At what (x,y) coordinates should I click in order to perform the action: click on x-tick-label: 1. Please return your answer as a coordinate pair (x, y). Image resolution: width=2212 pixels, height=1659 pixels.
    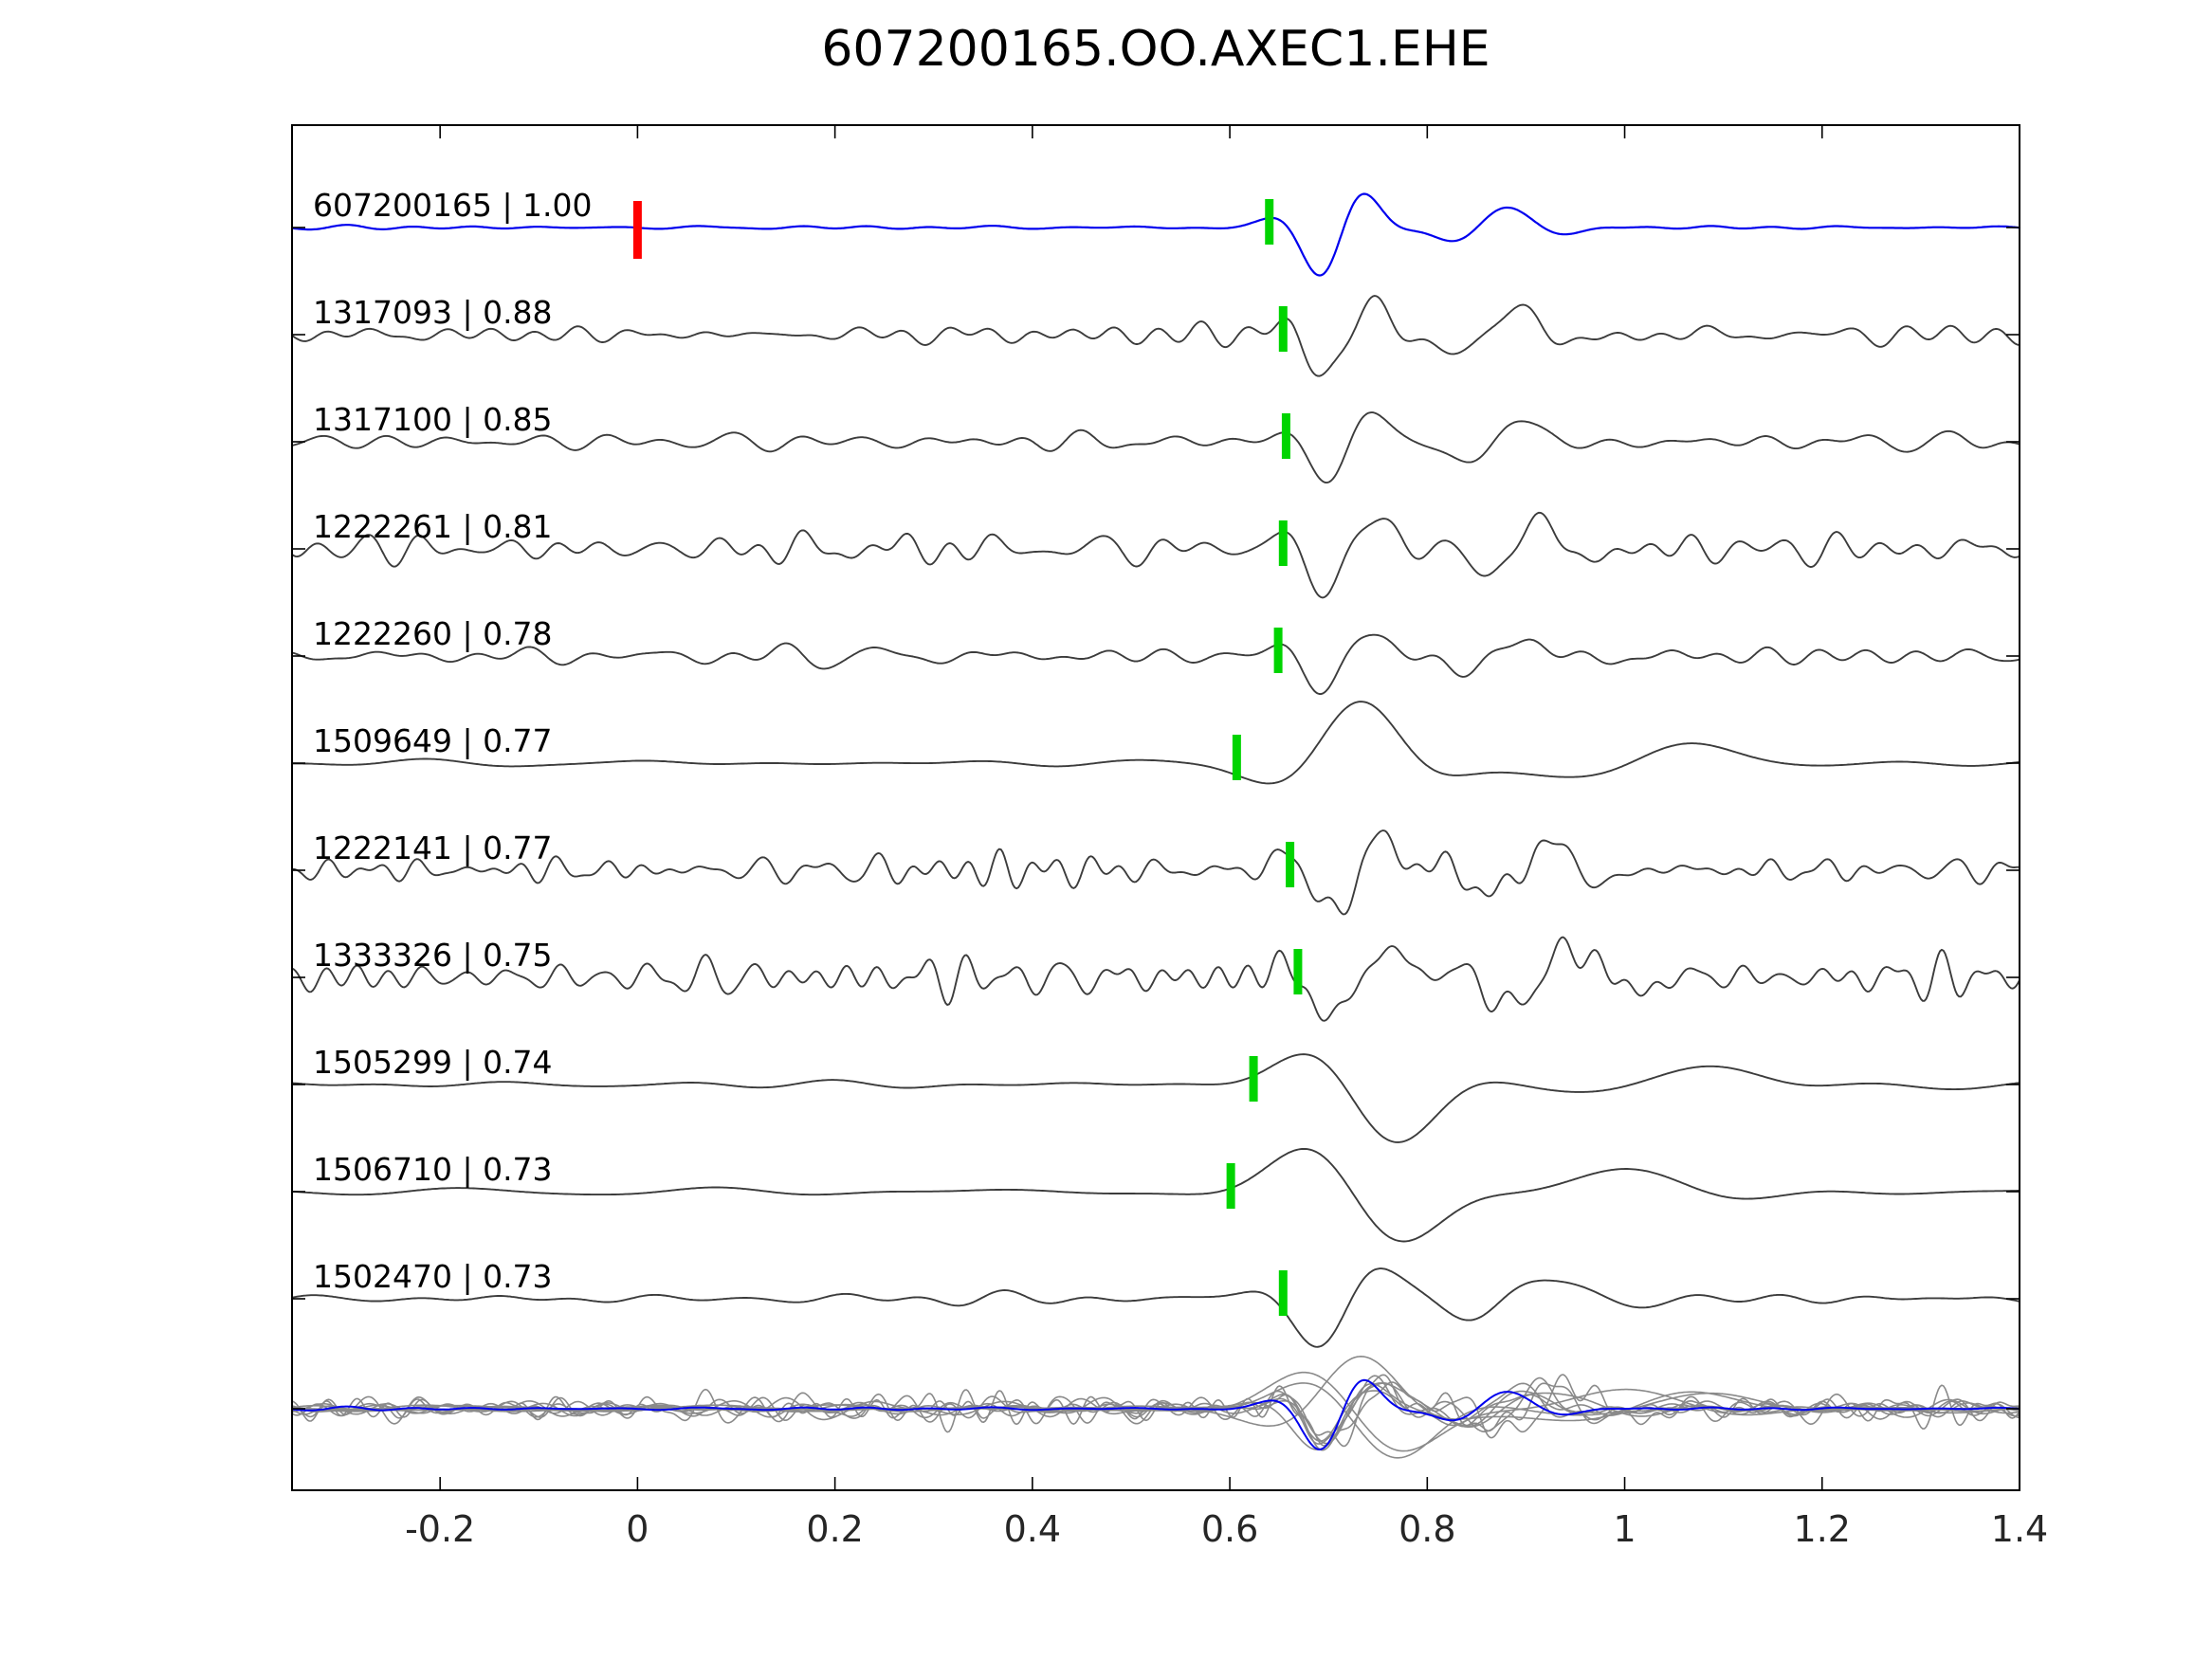
    Looking at the image, I should click on (1624, 1529).